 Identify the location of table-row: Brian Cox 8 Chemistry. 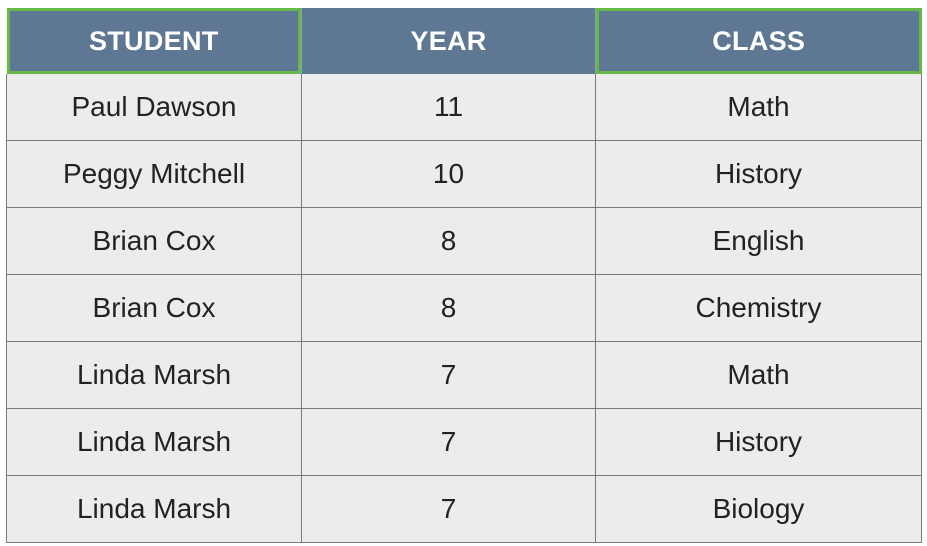
(464, 308).